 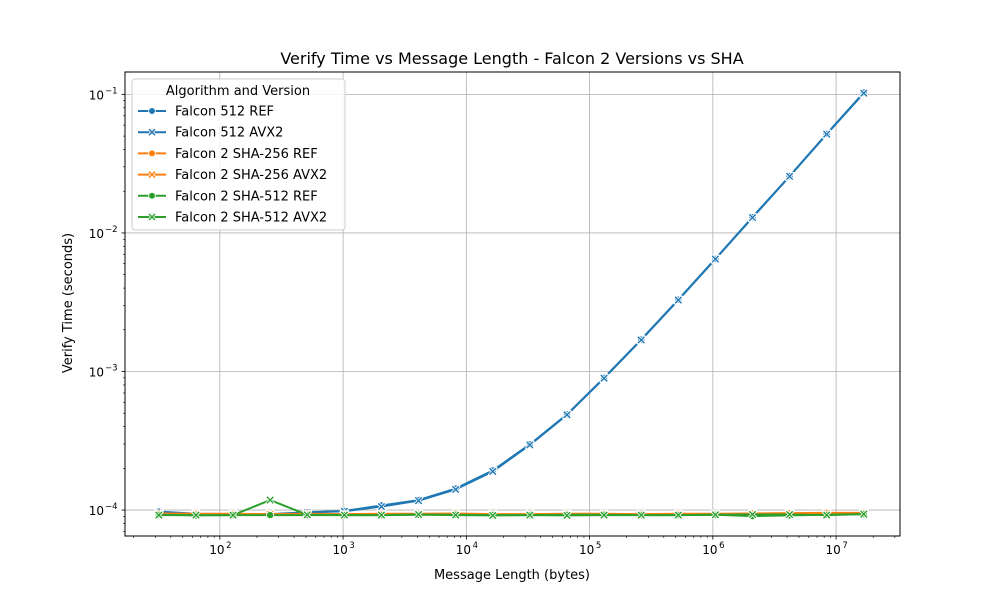 What do you see at coordinates (111, 91) in the screenshot?
I see `y-tick-label-exponent: −1` at bounding box center [111, 91].